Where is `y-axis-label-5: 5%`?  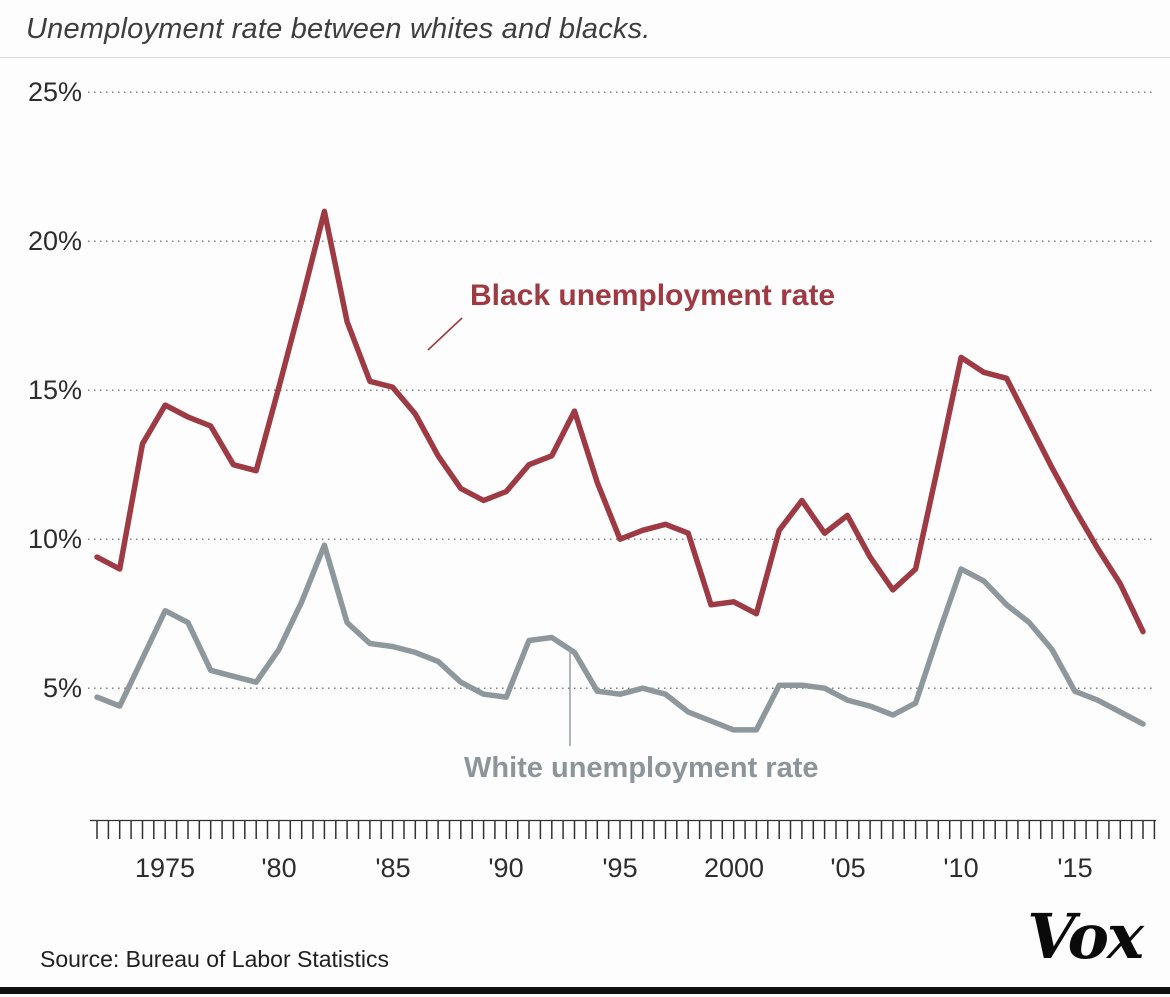 y-axis-label-5: 5% is located at coordinates (62, 688).